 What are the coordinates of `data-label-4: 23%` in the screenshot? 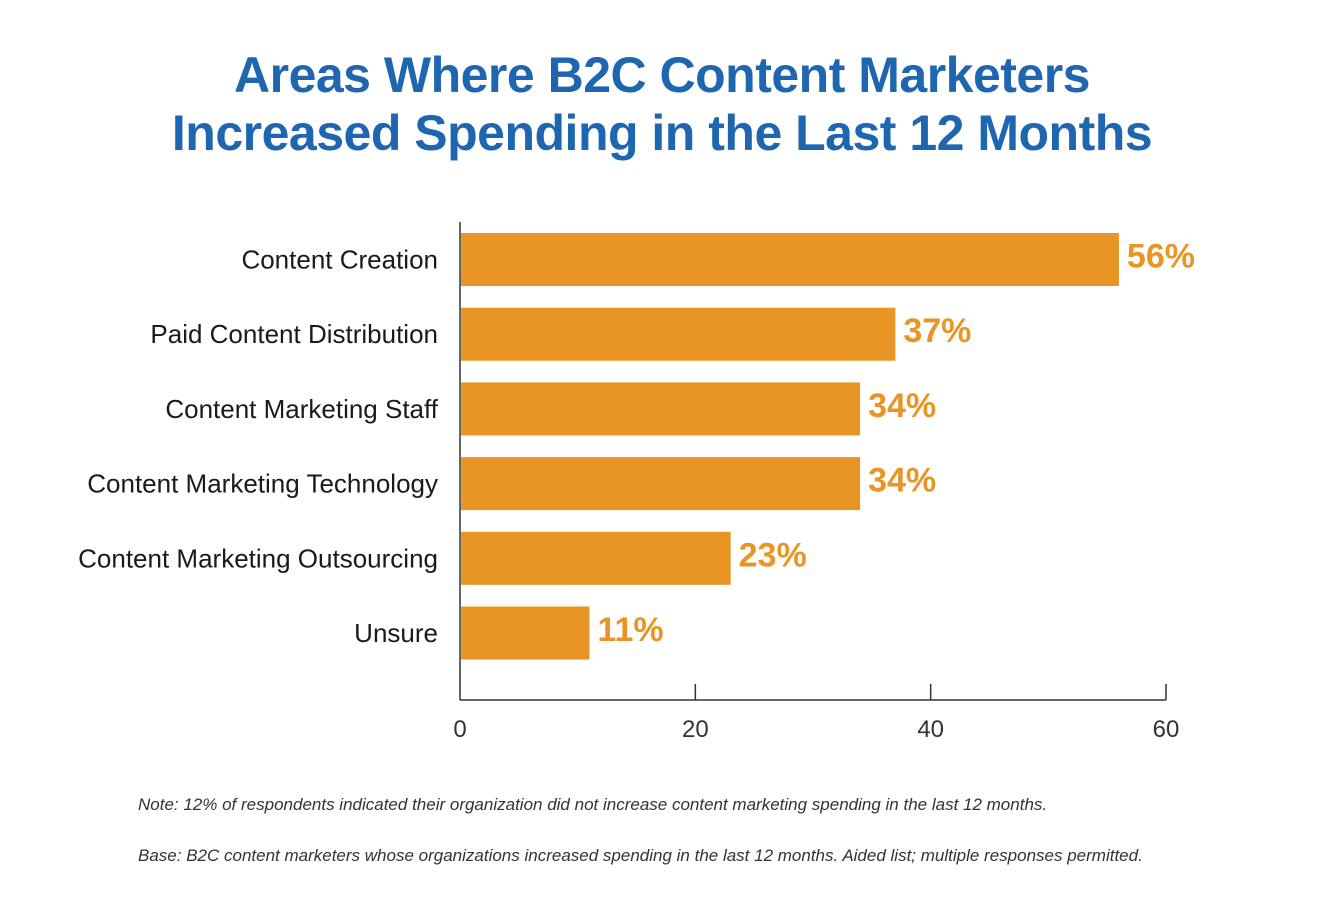 It's located at (773, 555).